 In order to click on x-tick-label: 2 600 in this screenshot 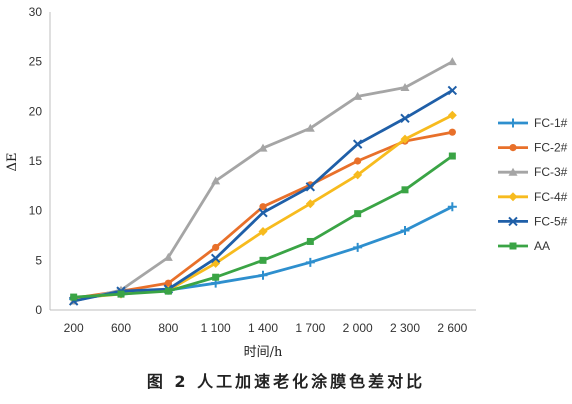, I will do `click(452, 328)`.